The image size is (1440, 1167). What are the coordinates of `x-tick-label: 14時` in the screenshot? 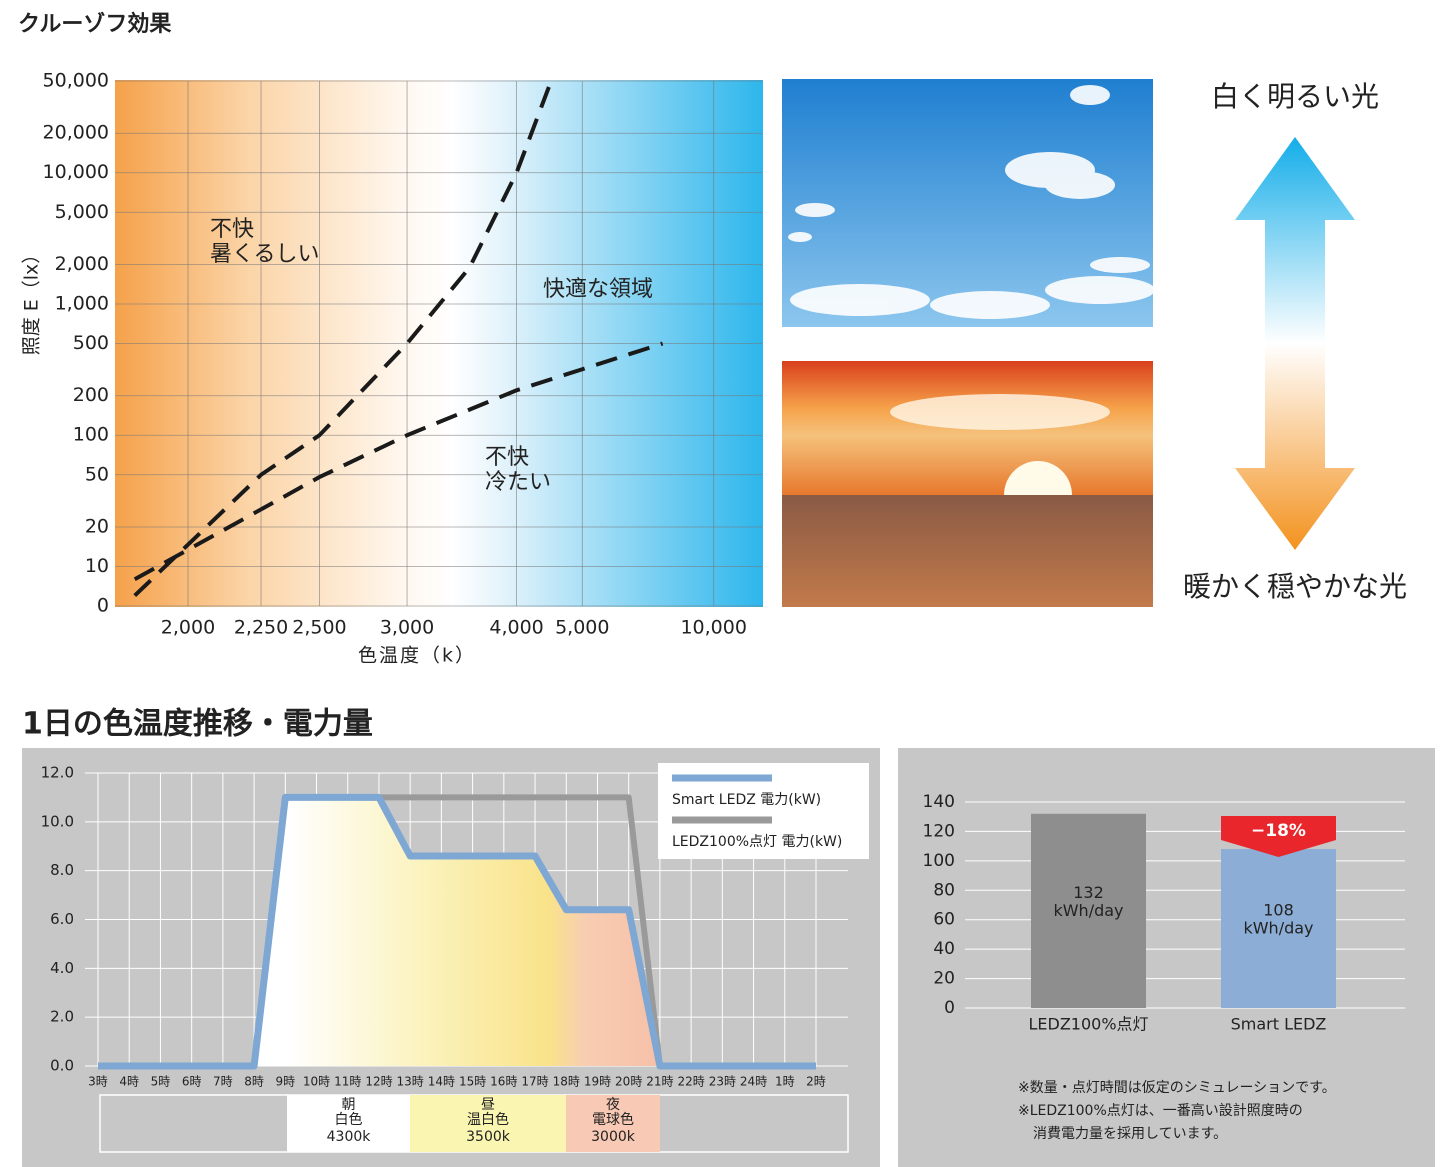 It's located at (441, 1082).